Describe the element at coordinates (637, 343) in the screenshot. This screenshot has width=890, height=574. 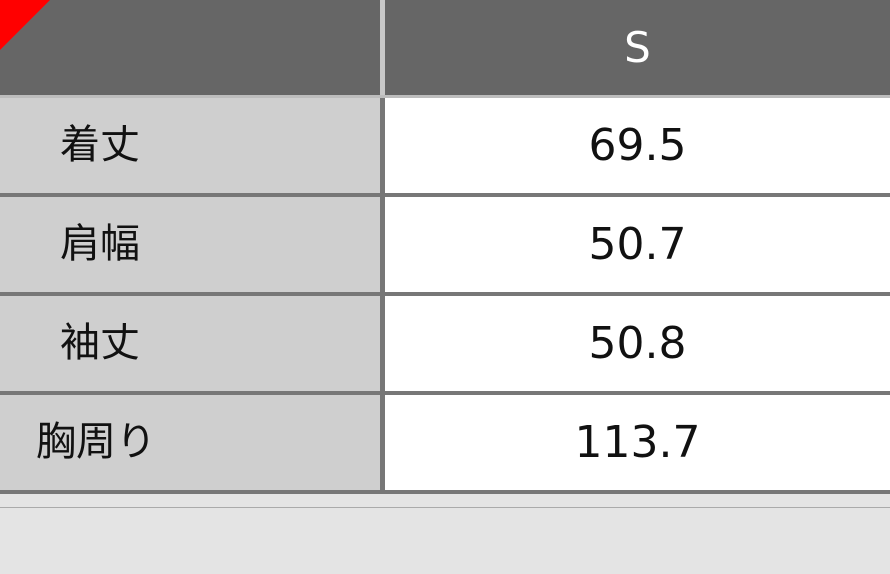
I see `row-value: 50.8` at that location.